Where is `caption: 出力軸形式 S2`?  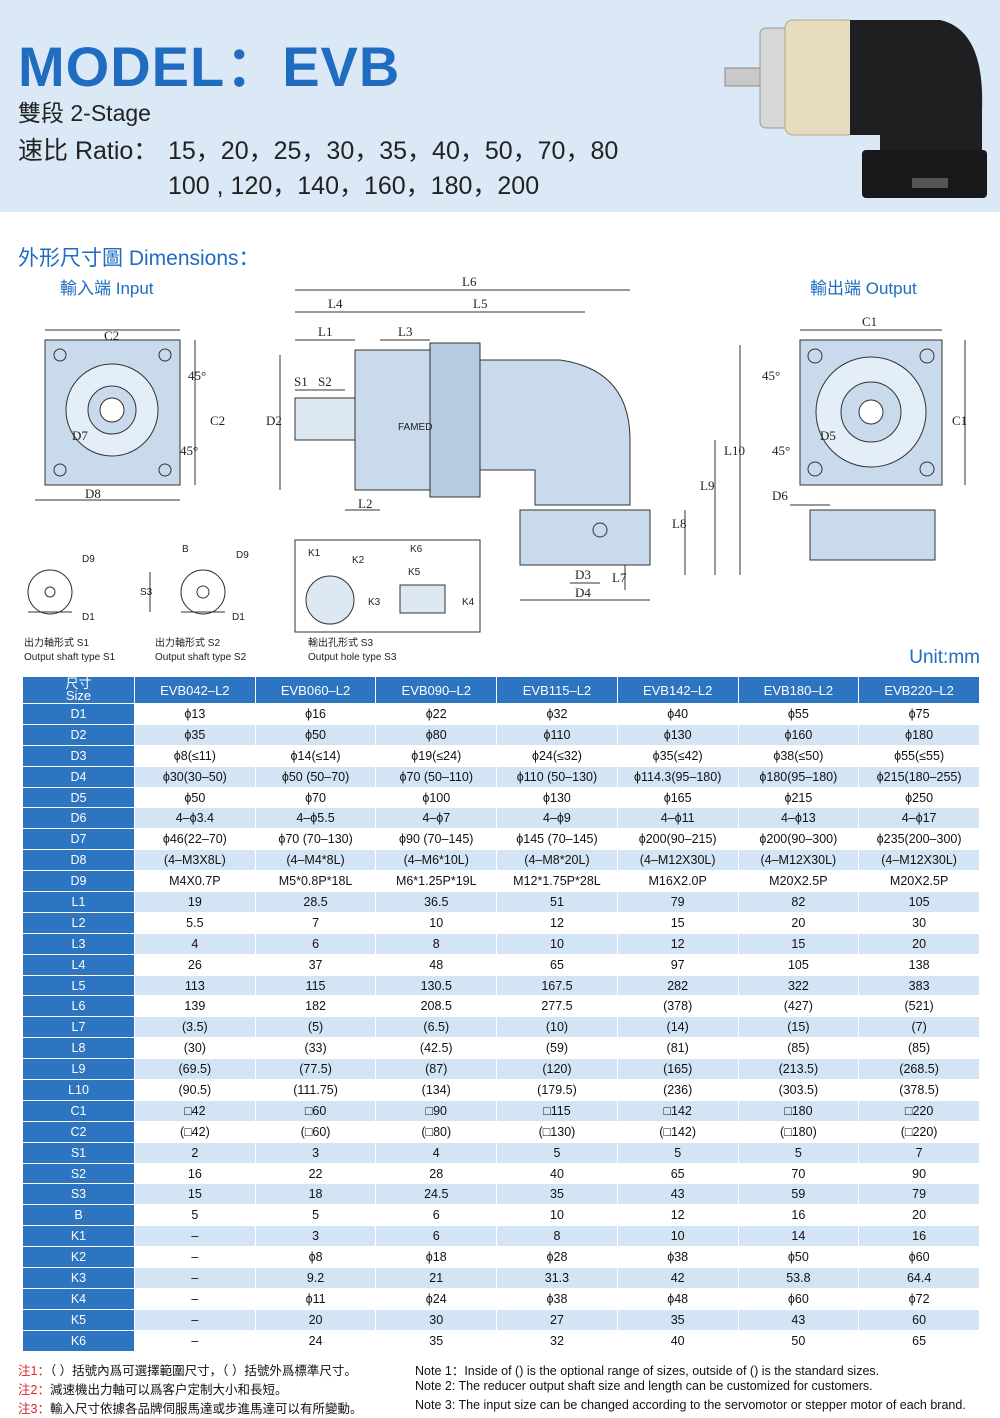
caption: 出力軸形式 S2 is located at coordinates (187, 642).